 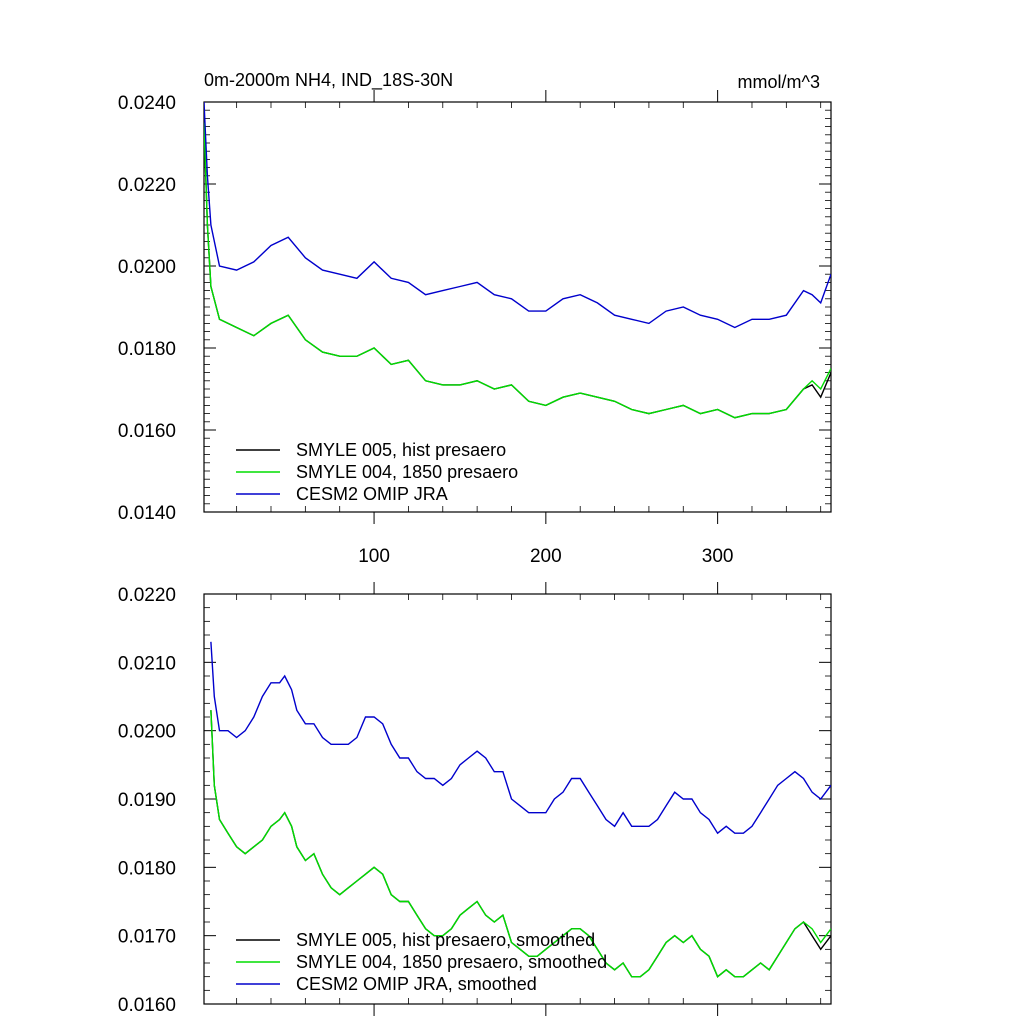 What do you see at coordinates (401, 450) in the screenshot?
I see `top-legend-label: SMYLE 005, hist presaero` at bounding box center [401, 450].